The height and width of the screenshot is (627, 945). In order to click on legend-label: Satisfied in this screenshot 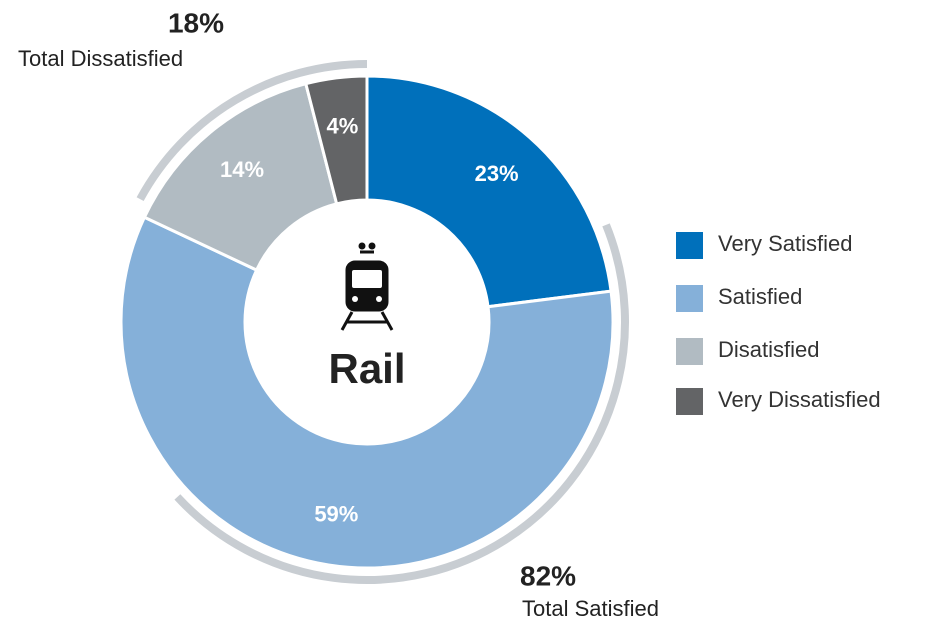, I will do `click(760, 296)`.